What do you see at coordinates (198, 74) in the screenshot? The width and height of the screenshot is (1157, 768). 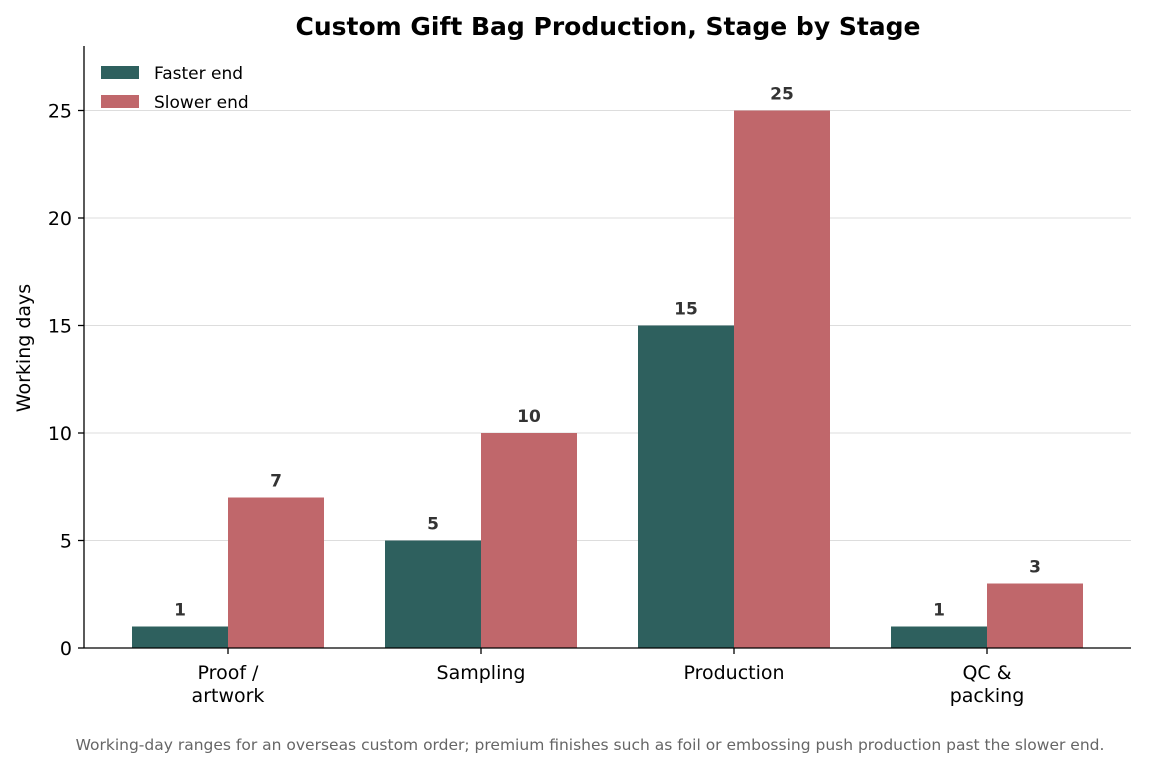 I see `legend-label: Faster end` at bounding box center [198, 74].